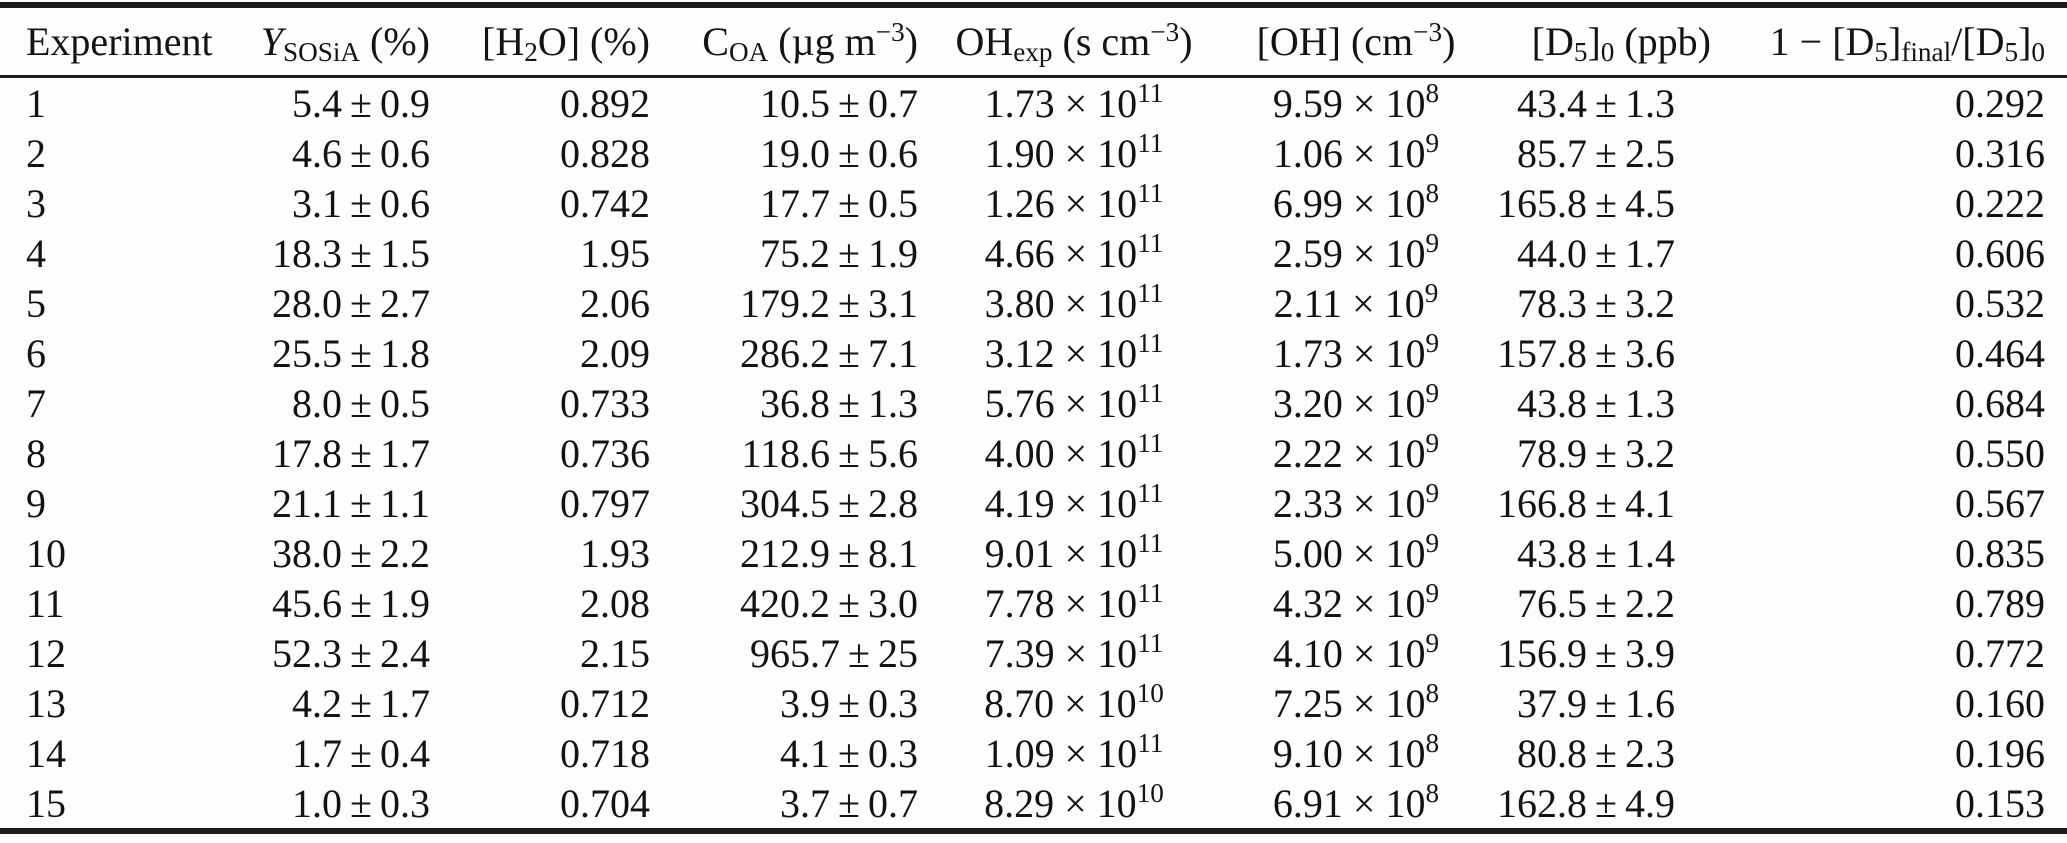  I want to click on cell-y-sosia: 1.7 ± 0.4, so click(361, 753).